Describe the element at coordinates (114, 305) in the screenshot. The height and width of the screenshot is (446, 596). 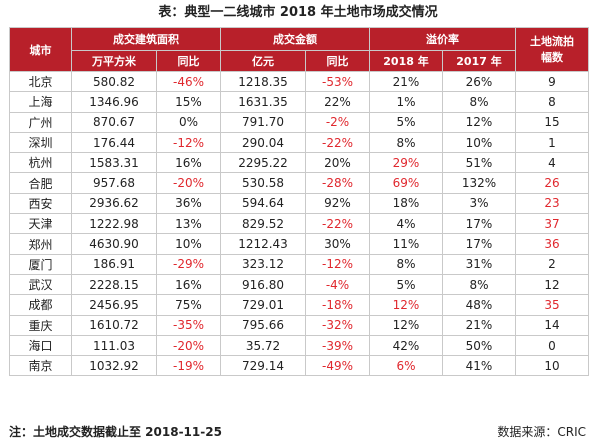
I see `cell-area: 2456.95` at that location.